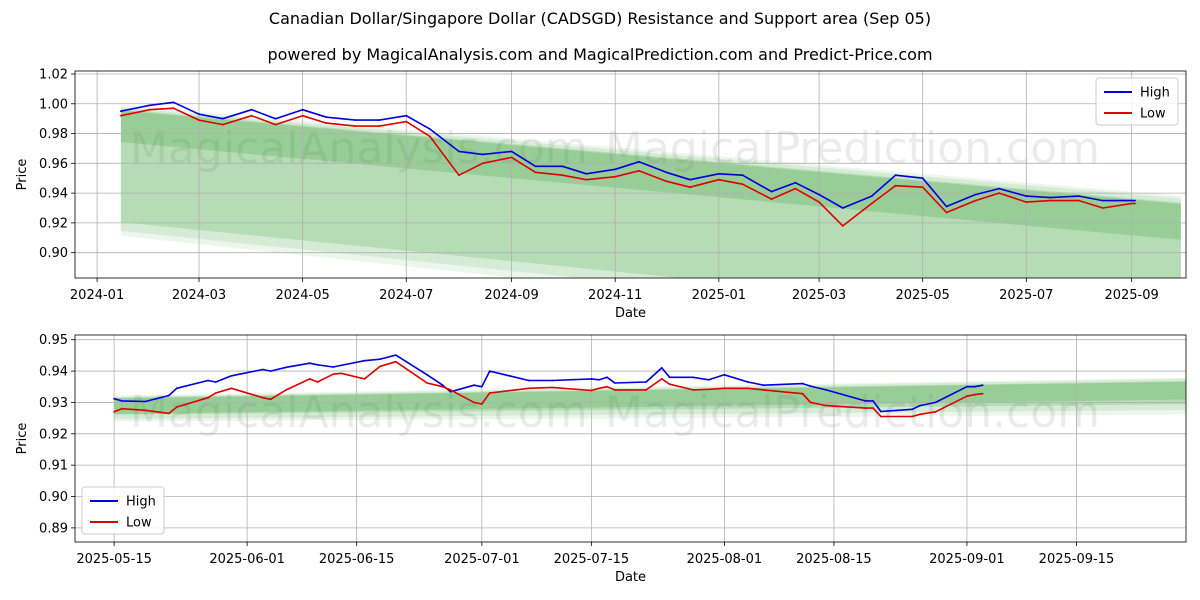 This screenshot has width=1200, height=600. Describe the element at coordinates (53, 528) in the screenshot. I see `y-tick-label: 0.89` at that location.